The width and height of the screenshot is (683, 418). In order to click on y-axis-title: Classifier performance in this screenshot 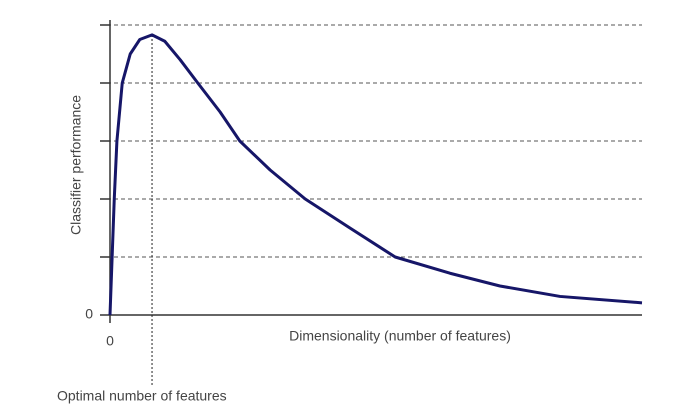, I will do `click(76, 165)`.